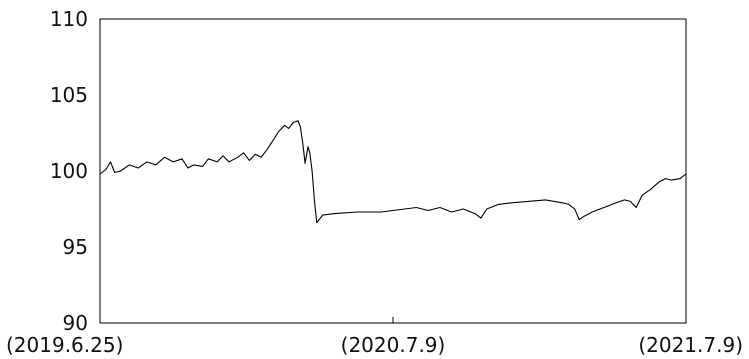 The image size is (749, 359). I want to click on x-axis: (2019.6.25) (2020.7.9) (2021.7.9), so click(374, 337).